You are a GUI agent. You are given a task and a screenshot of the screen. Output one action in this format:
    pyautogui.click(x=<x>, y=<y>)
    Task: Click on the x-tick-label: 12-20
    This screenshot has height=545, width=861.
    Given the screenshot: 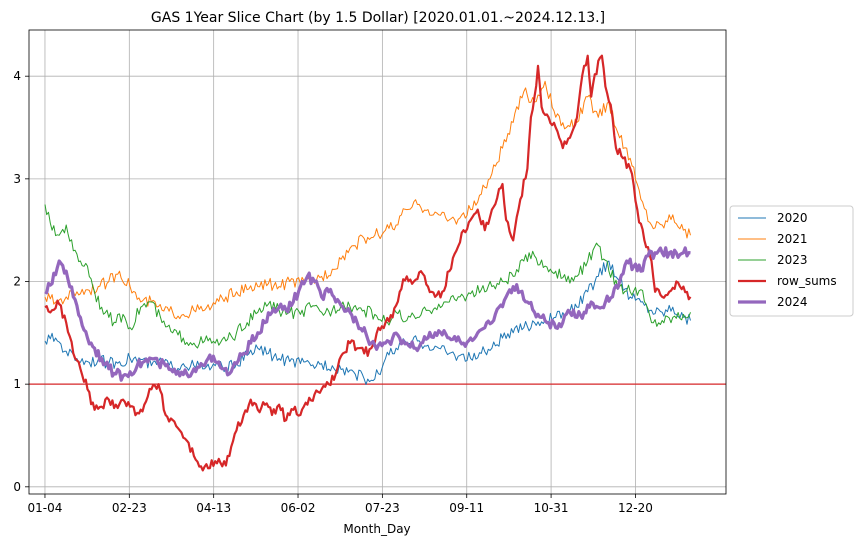 What is the action you would take?
    pyautogui.click(x=635, y=508)
    